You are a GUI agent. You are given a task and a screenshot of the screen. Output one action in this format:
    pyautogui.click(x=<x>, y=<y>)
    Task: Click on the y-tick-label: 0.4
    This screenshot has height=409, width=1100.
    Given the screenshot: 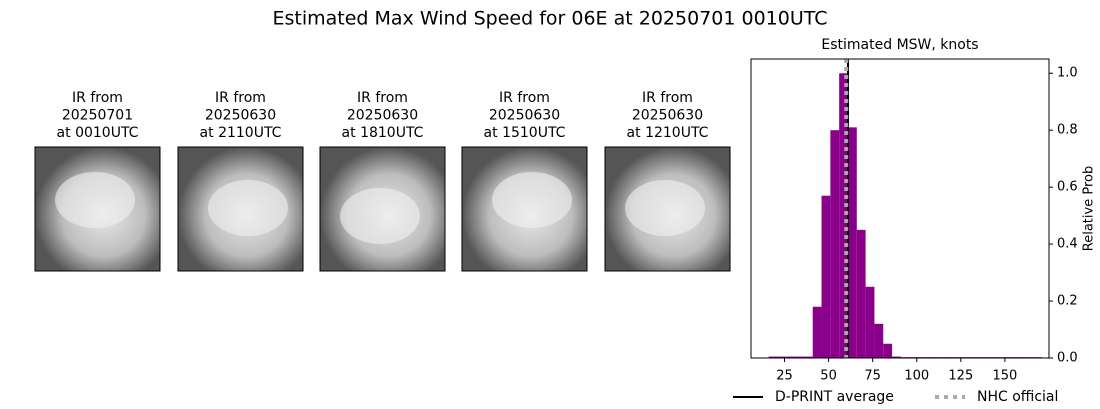 What is the action you would take?
    pyautogui.click(x=1067, y=244)
    